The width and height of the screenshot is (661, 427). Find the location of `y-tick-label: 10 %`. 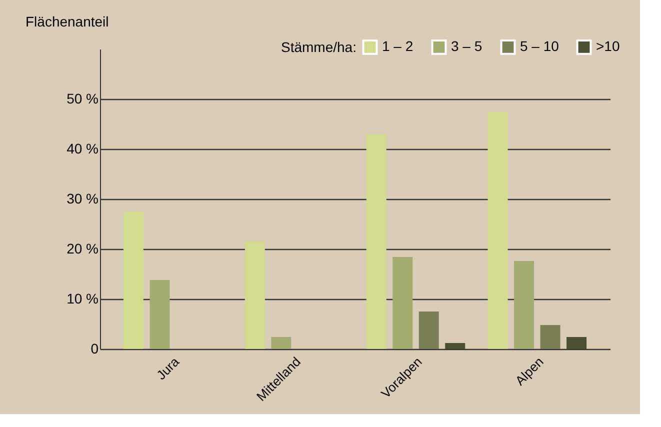

y-tick-label: 10 % is located at coordinates (82, 298).